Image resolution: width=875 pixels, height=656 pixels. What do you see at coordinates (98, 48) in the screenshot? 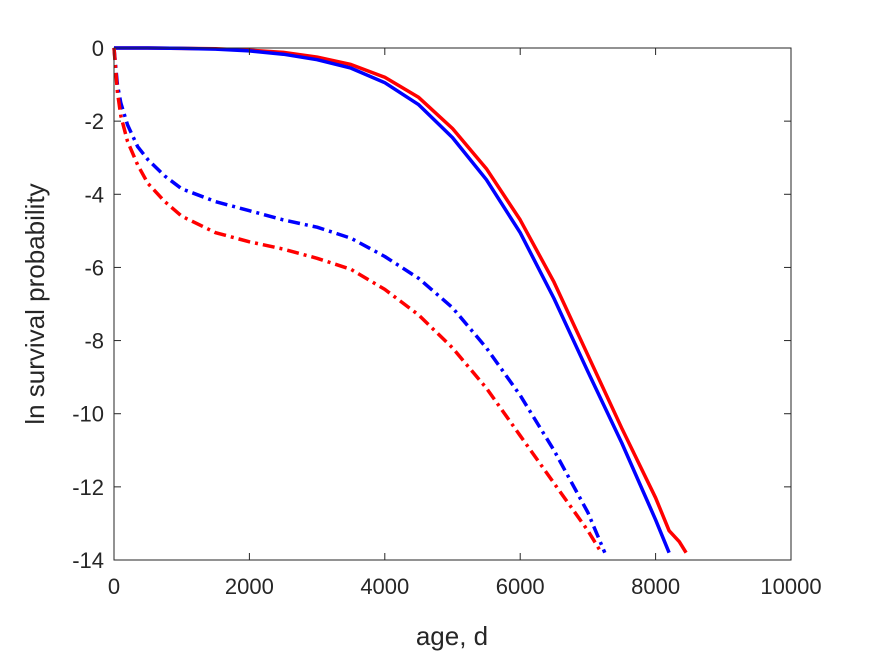
I see `y-tick-label: 0` at bounding box center [98, 48].